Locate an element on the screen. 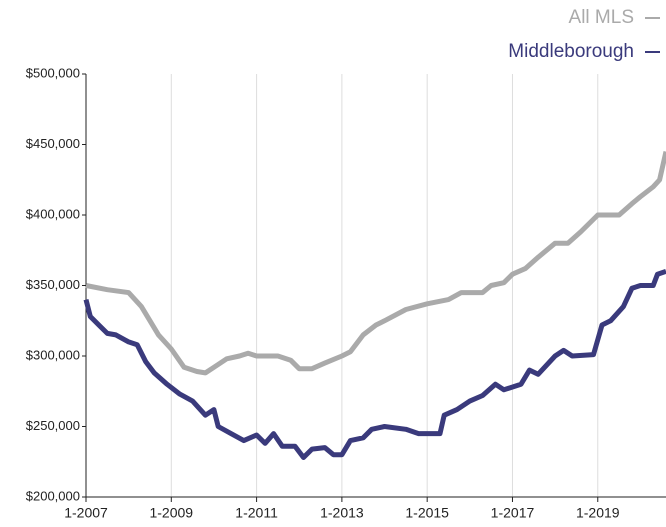  y-tick-label: $200,000 is located at coordinates (53, 495).